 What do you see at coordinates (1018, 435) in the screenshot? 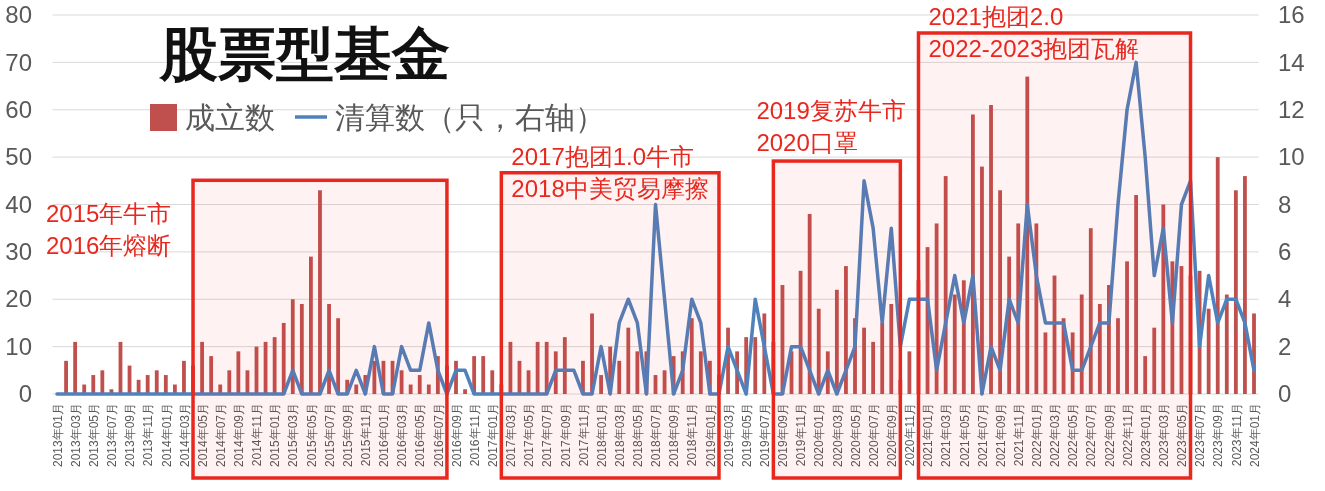
I see `x-tick-label: 2021年11月` at bounding box center [1018, 435].